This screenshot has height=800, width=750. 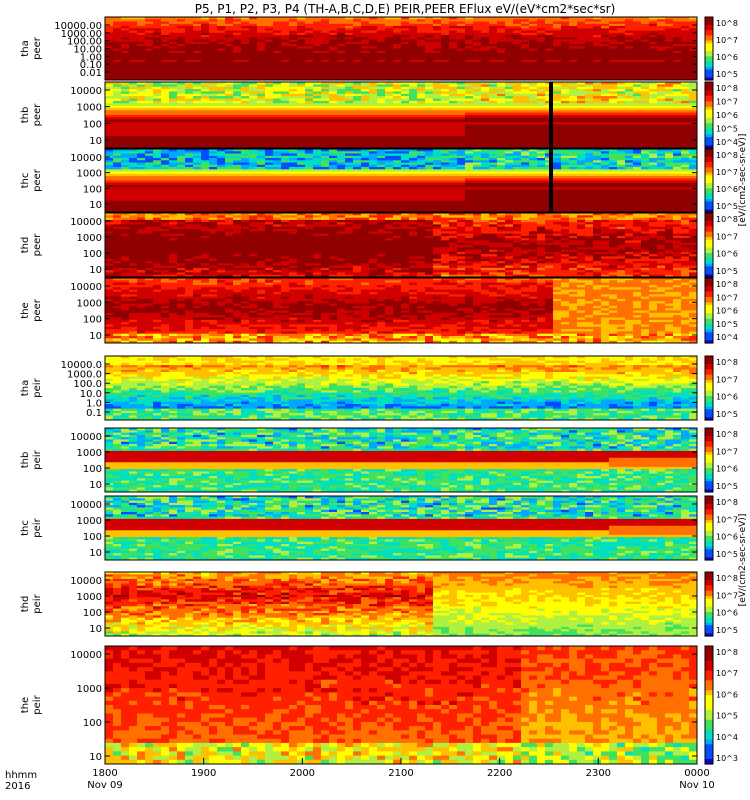 I want to click on colorbar: 10^8 10^7 10^6 10^5 10^4 10^3, so click(x=721, y=705).